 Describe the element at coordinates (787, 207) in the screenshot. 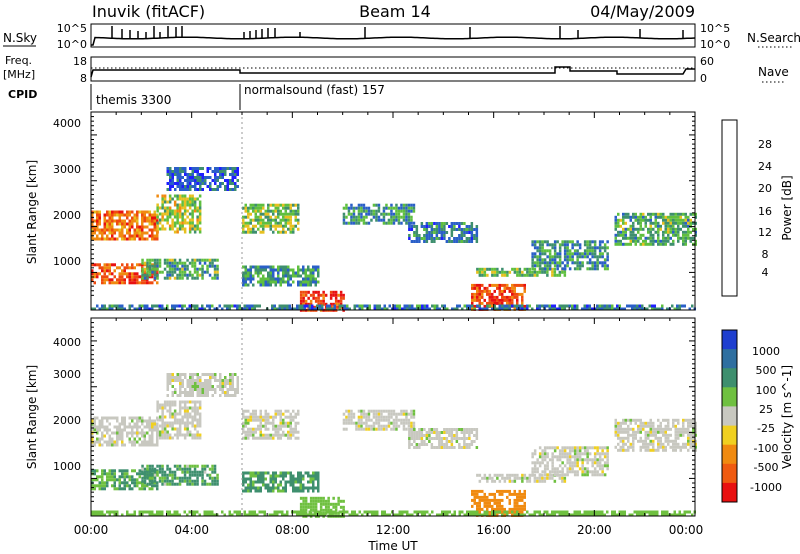

I see `power-cbar-label: Power [dB]` at that location.